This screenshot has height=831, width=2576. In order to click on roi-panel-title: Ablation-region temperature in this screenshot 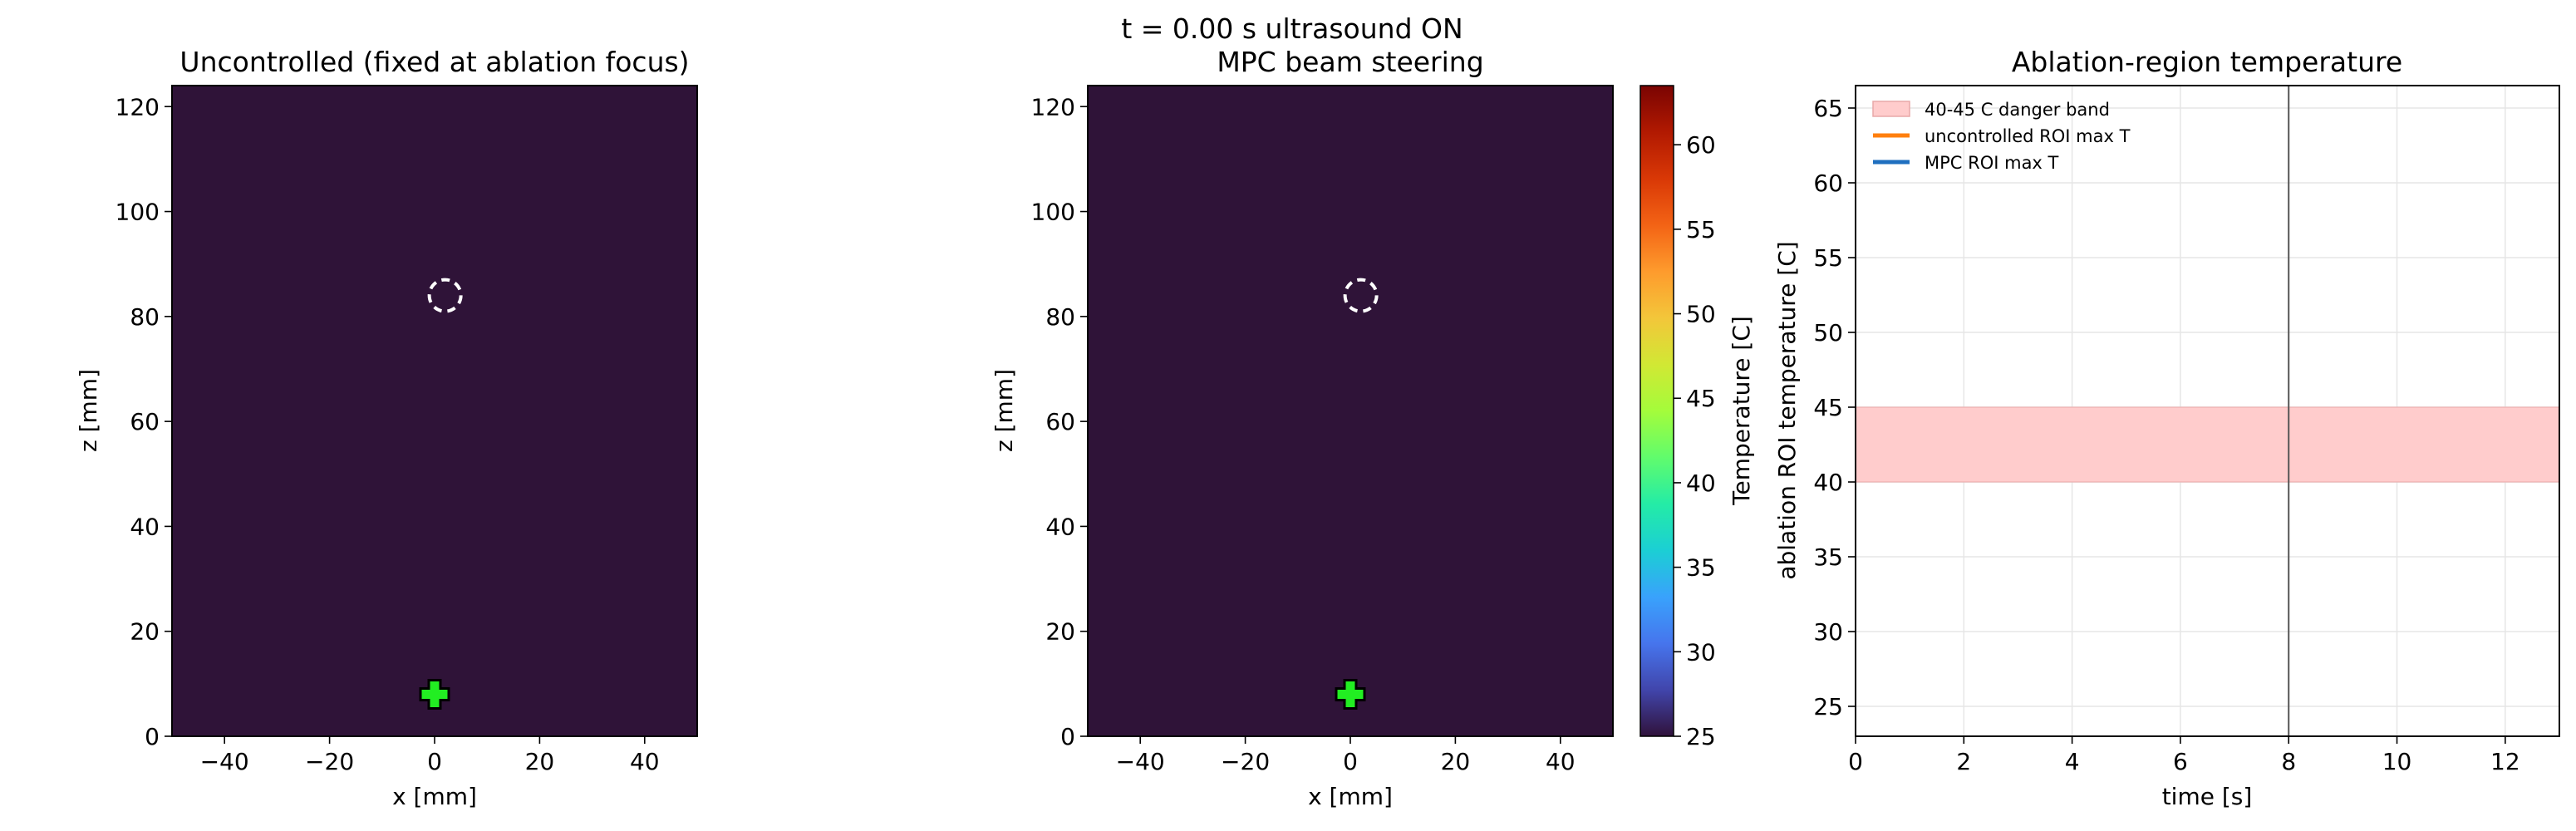, I will do `click(2207, 62)`.